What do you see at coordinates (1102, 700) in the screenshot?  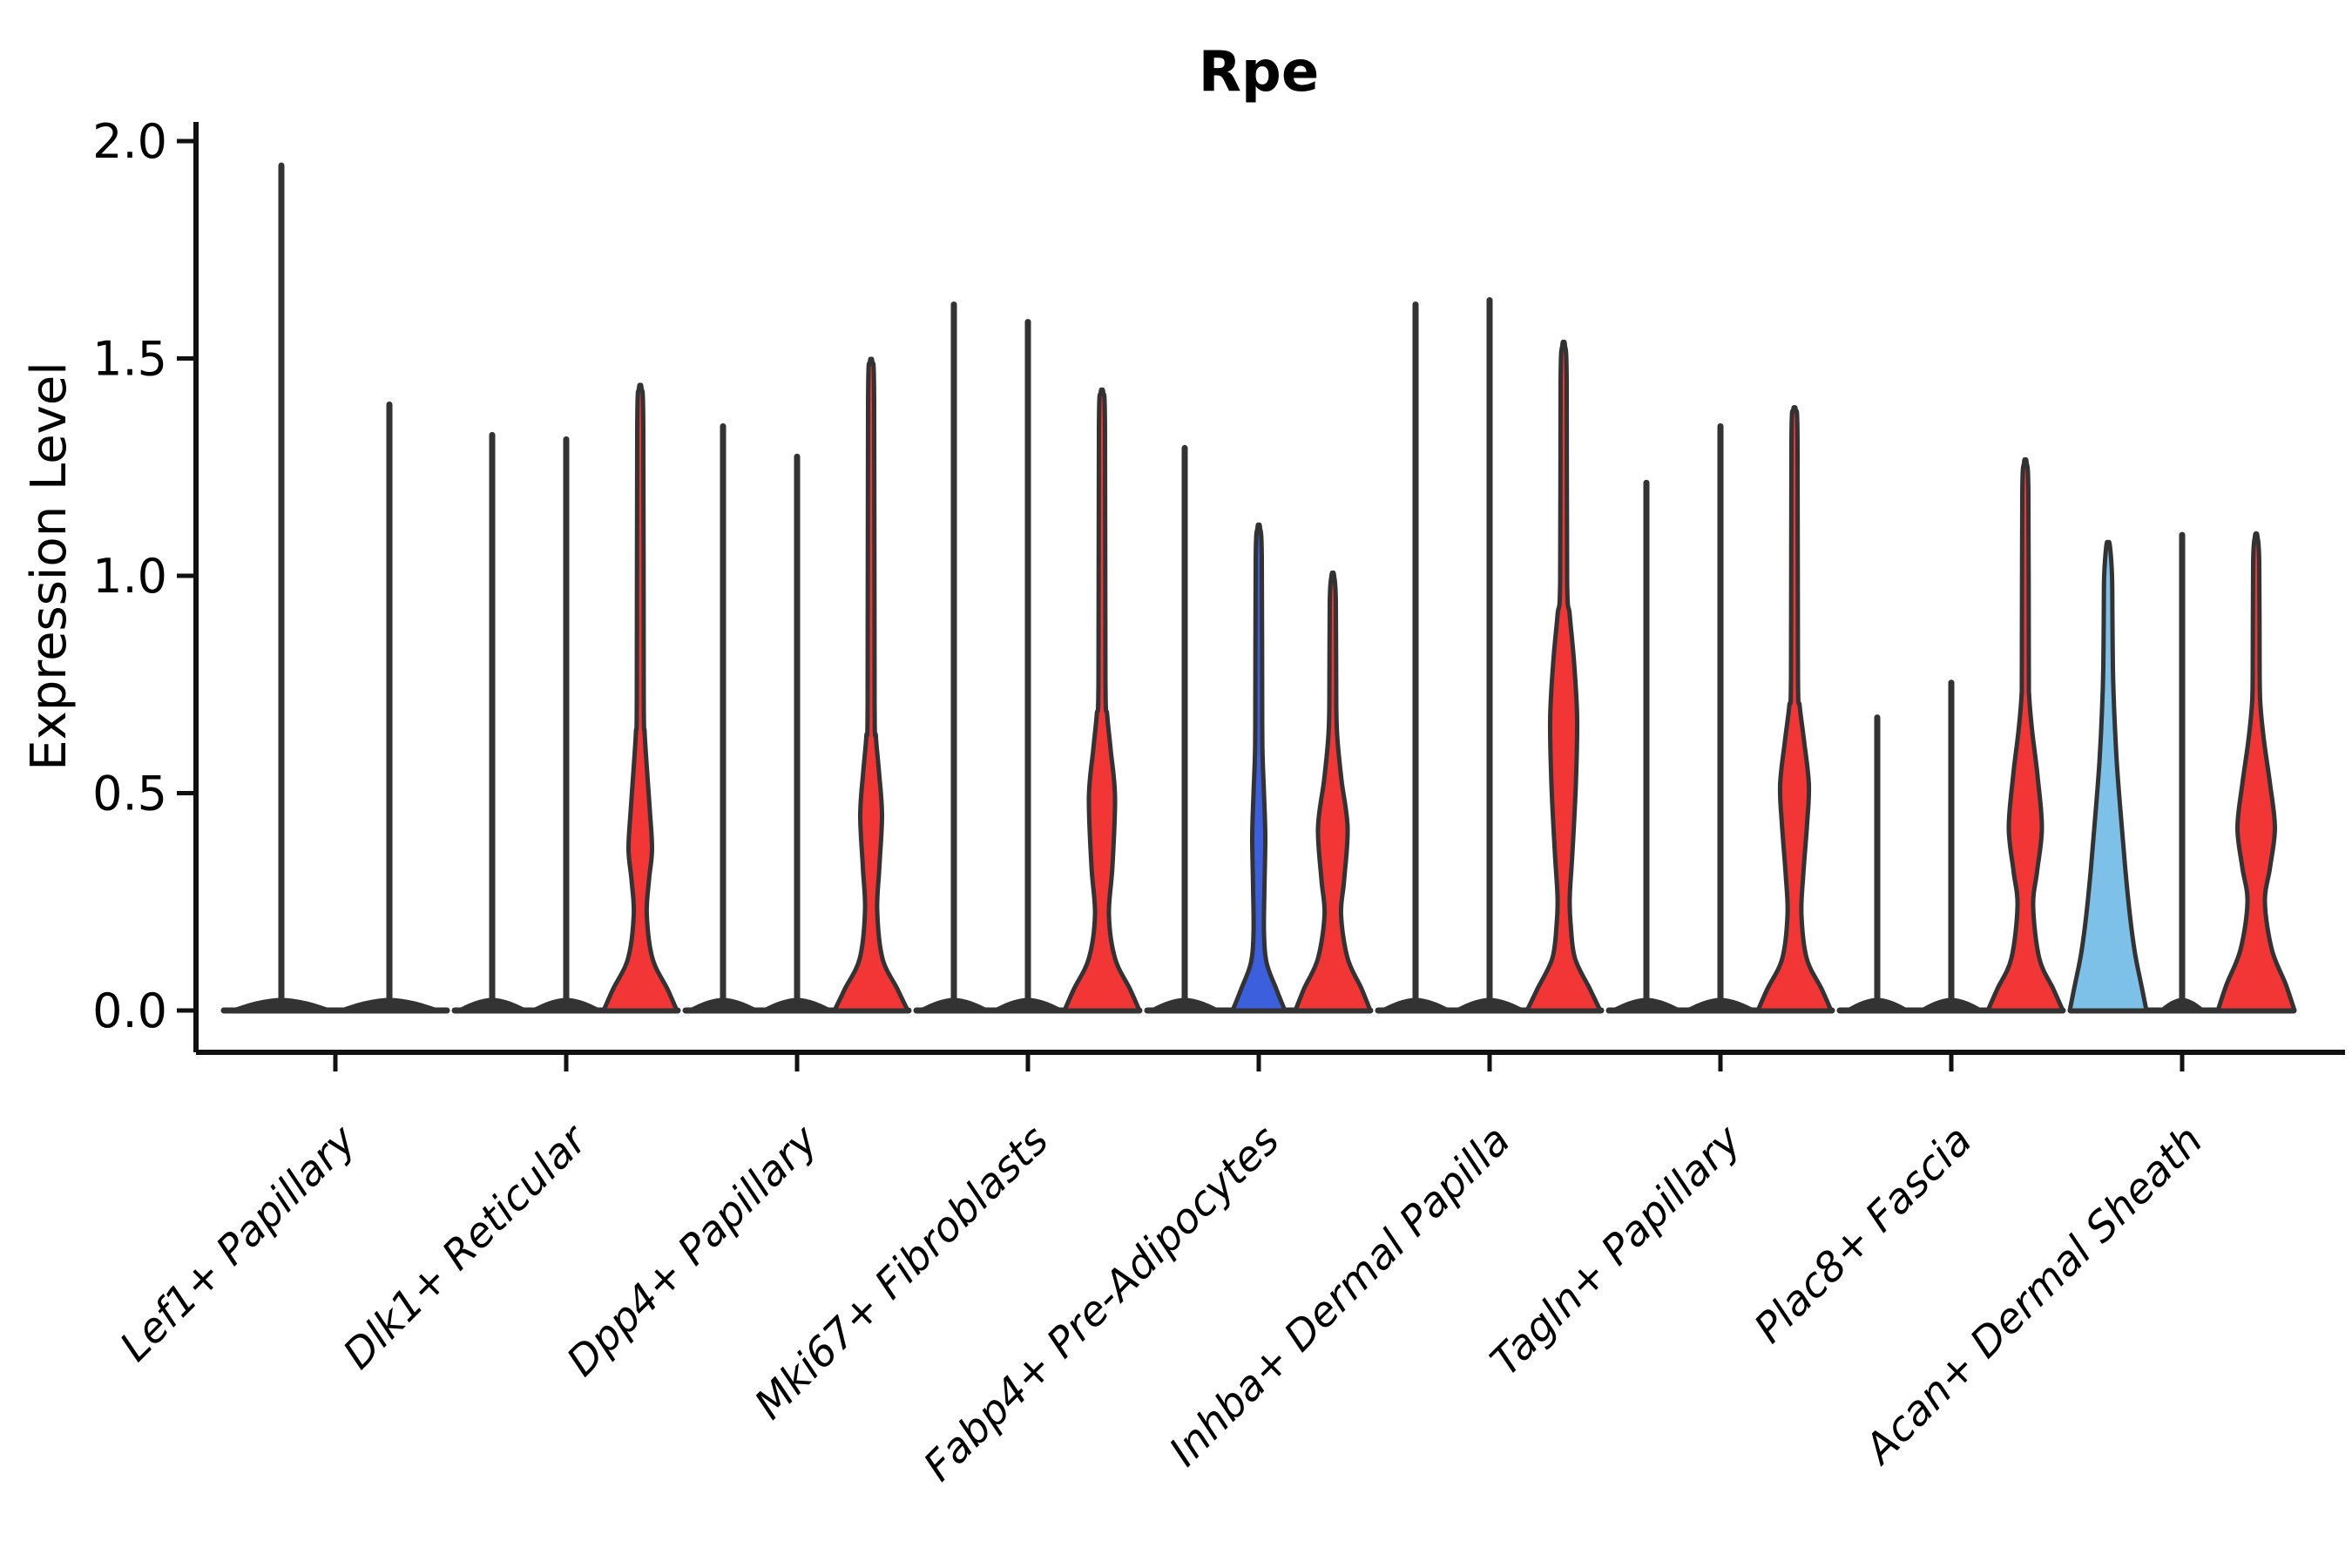 I see `violin-Mki67+ Fibroblasts` at bounding box center [1102, 700].